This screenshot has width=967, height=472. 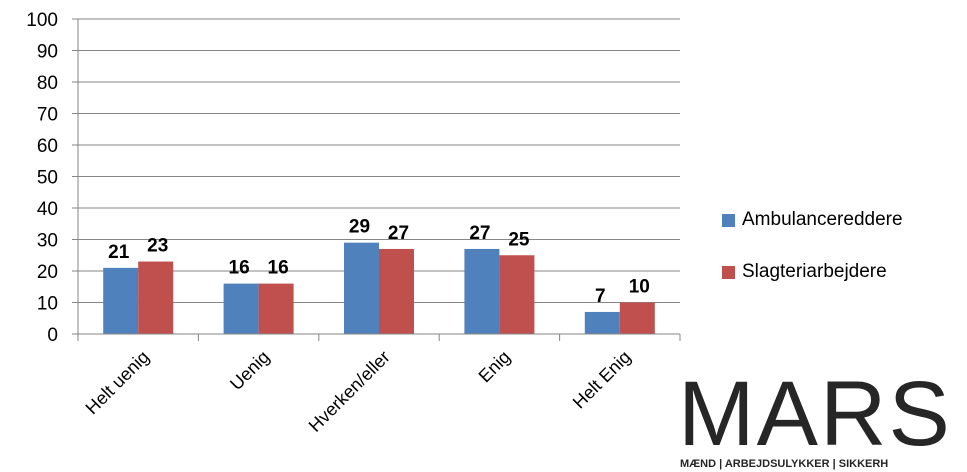 What do you see at coordinates (47, 272) in the screenshot?
I see `y-tick-label: 20` at bounding box center [47, 272].